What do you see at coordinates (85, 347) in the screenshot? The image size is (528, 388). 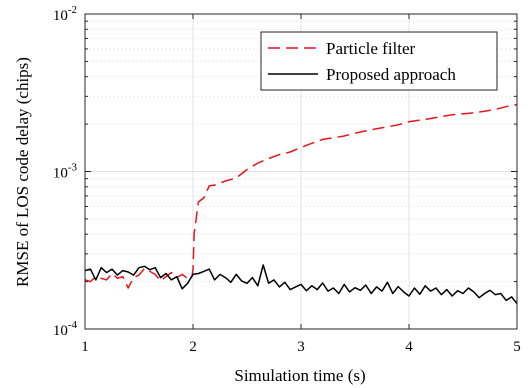 I see `x-tick-label: 1` at bounding box center [85, 347].